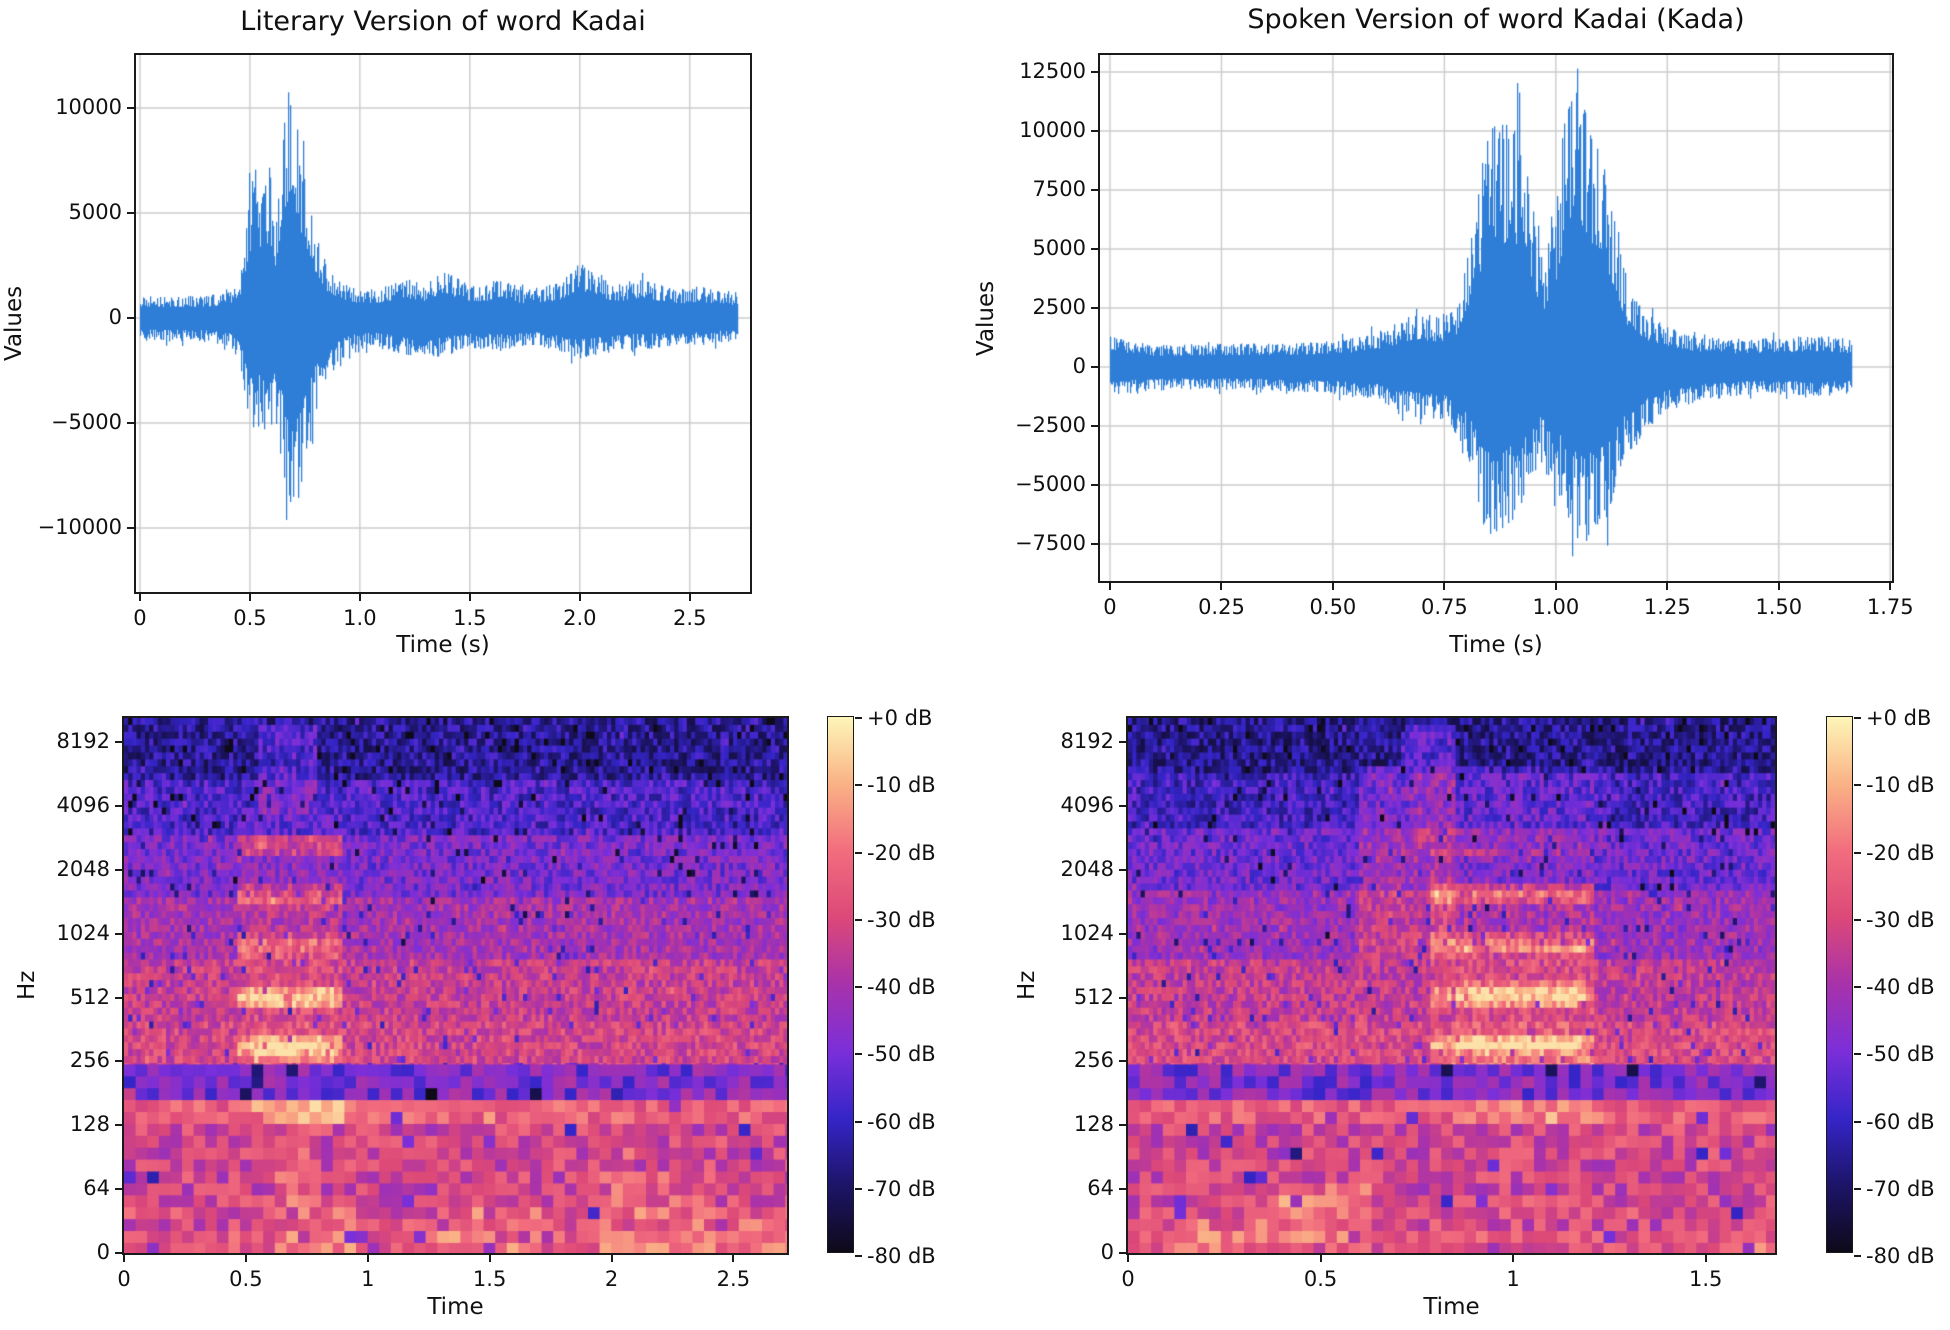 This screenshot has width=1950, height=1330. I want to click on x-tick-label: 1.0, so click(360, 618).